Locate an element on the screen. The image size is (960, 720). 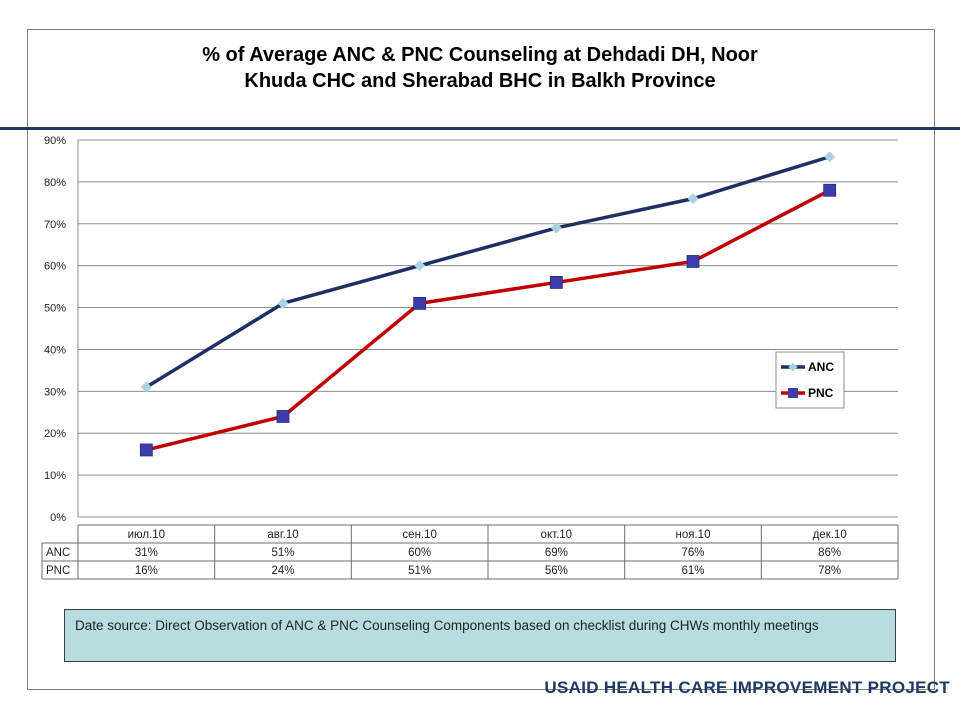
legend-box is located at coordinates (810, 380).